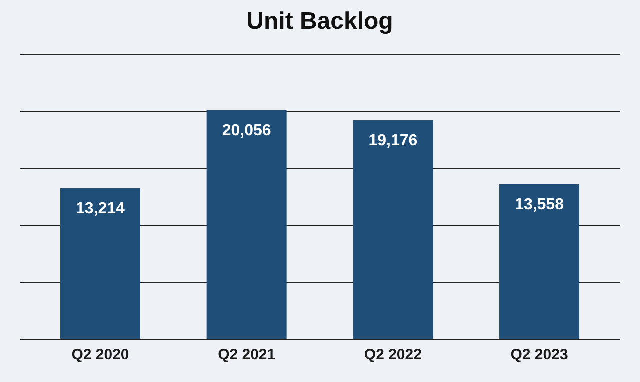 This screenshot has width=640, height=382. Describe the element at coordinates (320, 21) in the screenshot. I see `chart-title: Unit Backlog` at that location.